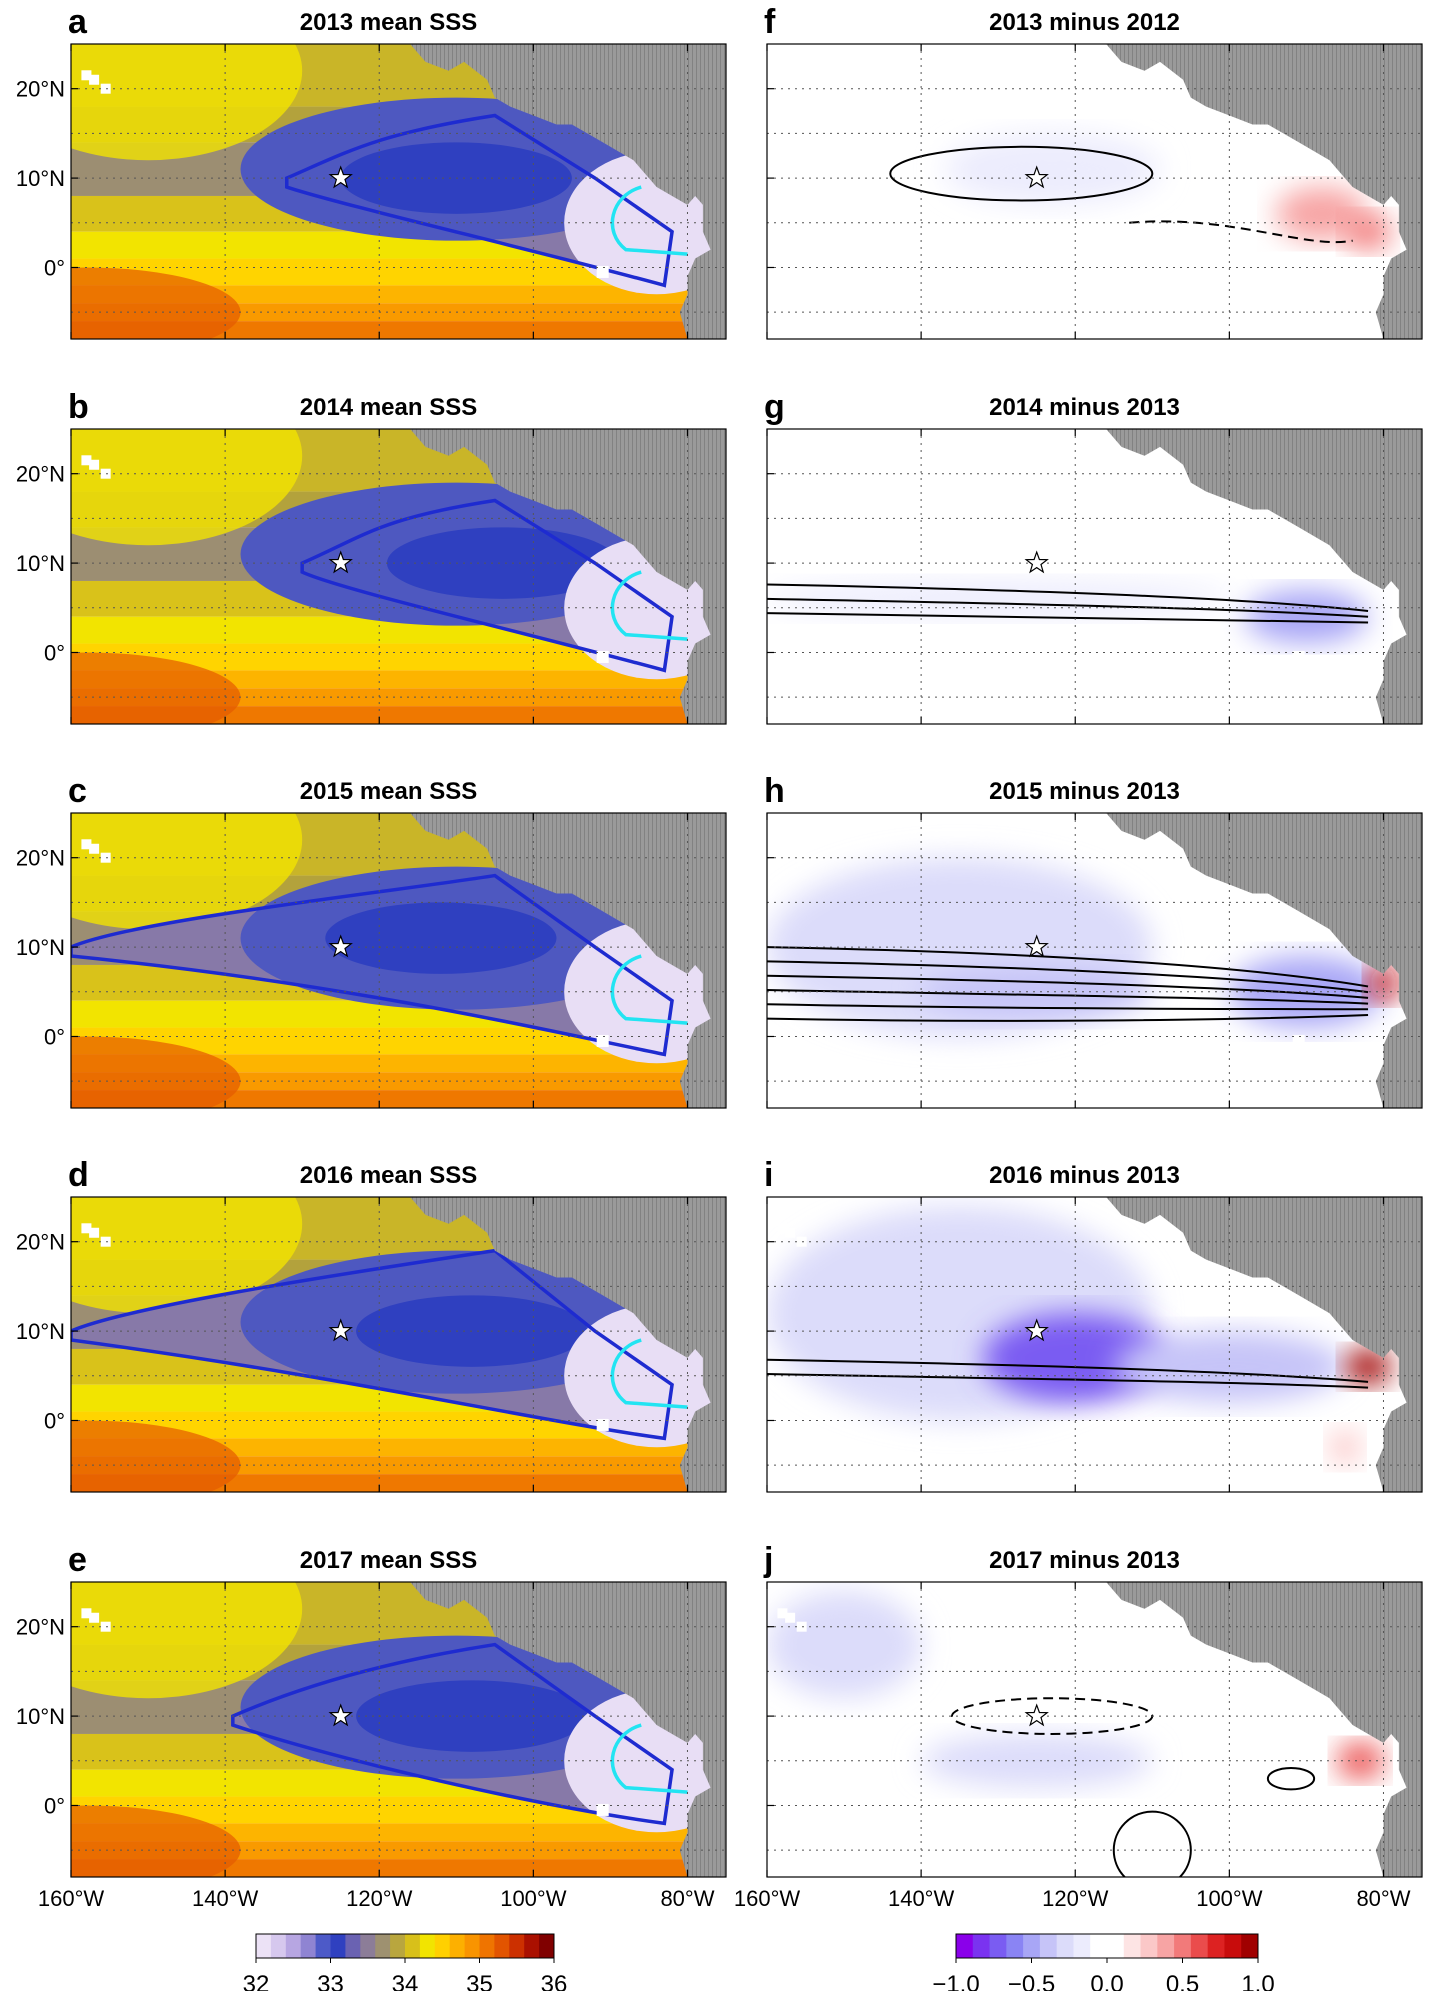  Describe the element at coordinates (1093, 556) in the screenshot. I see `panel-g: 2014 minus 2013 g` at that location.